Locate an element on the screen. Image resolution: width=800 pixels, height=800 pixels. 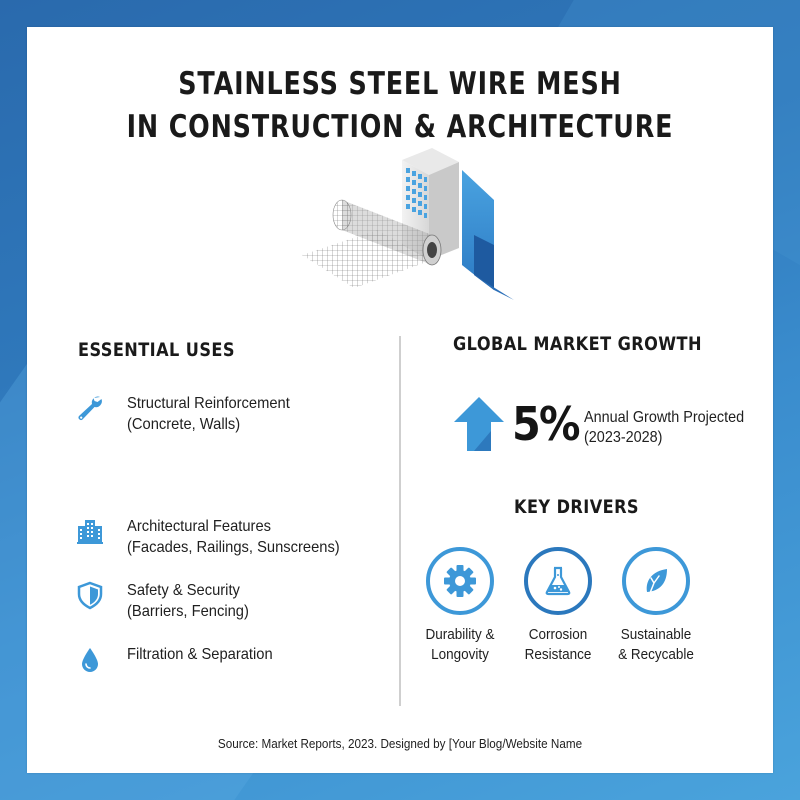
key-drivers-heading: KEY DRIVERS is located at coordinates (576, 507).